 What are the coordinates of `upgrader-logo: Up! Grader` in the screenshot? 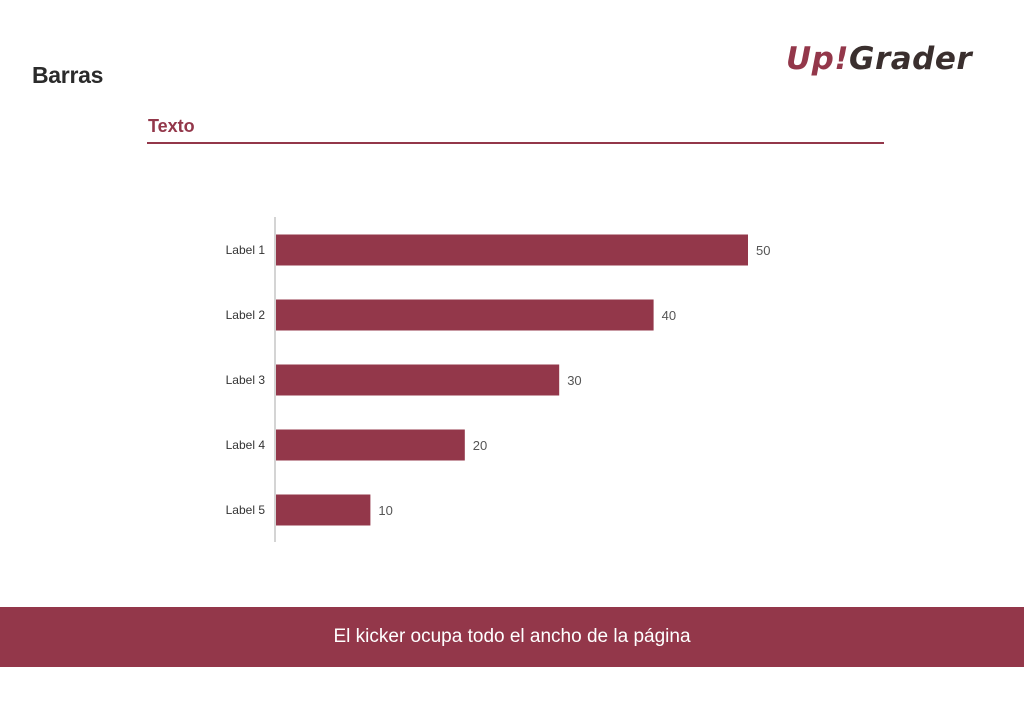 It's located at (879, 59).